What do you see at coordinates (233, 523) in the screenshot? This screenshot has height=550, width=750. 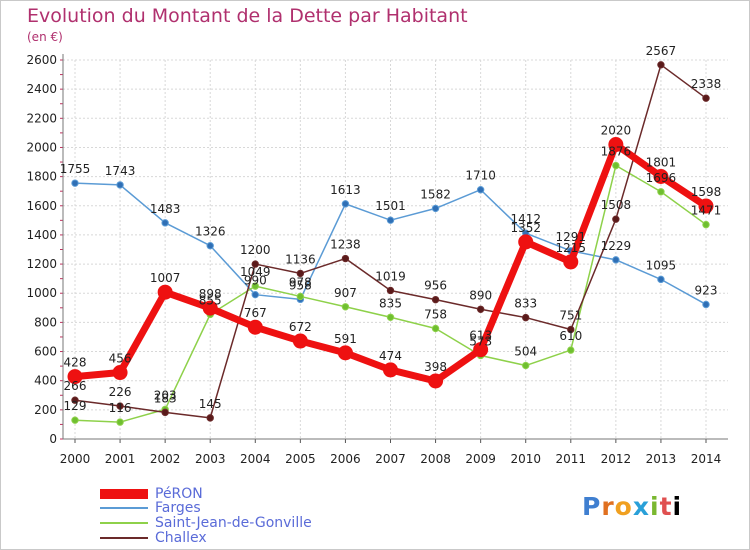 I see `legend-label-saint-jean-de-gonville: Saint-Jean-de-Gonville` at bounding box center [233, 523].